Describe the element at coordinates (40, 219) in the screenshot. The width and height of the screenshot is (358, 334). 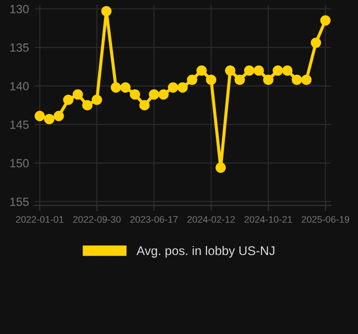
I see `x-tick-label: 2022-01-01` at that location.